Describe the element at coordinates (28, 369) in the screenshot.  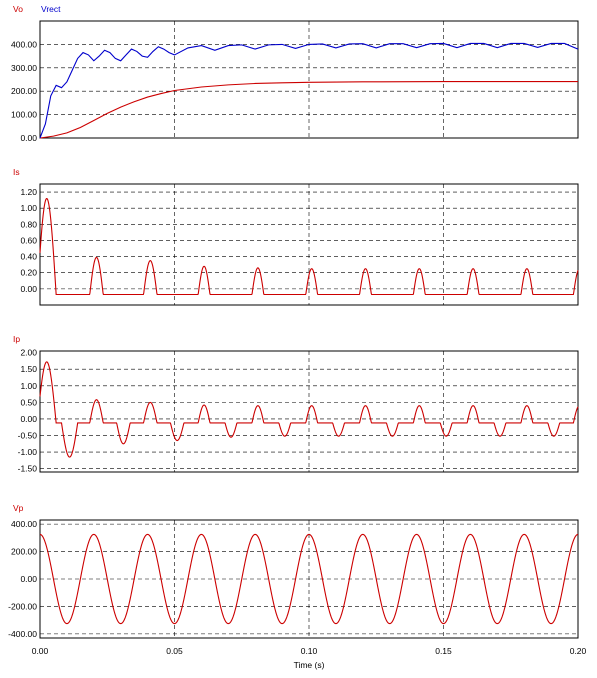
I see `y-tick-label: 1.50` at that location.